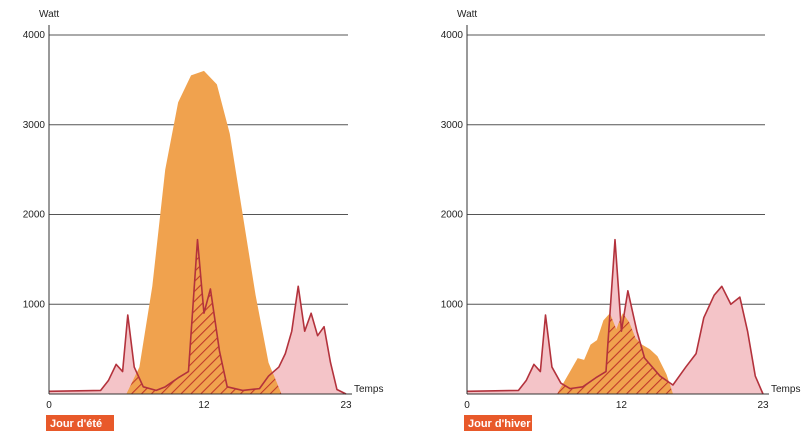 The image size is (805, 431). What do you see at coordinates (76, 424) in the screenshot?
I see `chart-label: Jour d'été` at bounding box center [76, 424].